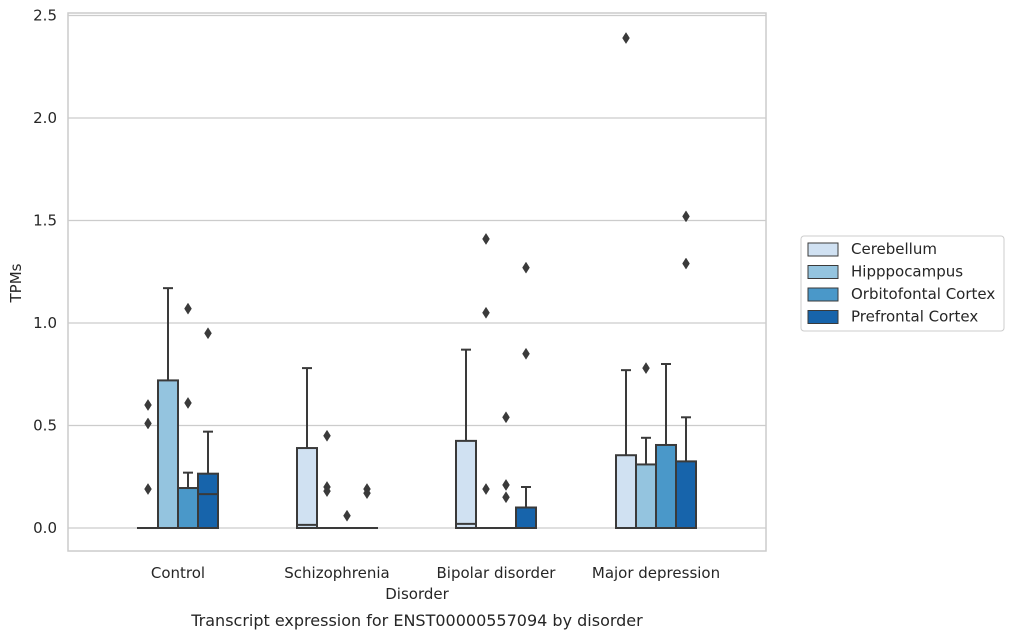  What do you see at coordinates (497, 573) in the screenshot?
I see `x-tick-label: Bipolar disorder` at bounding box center [497, 573].